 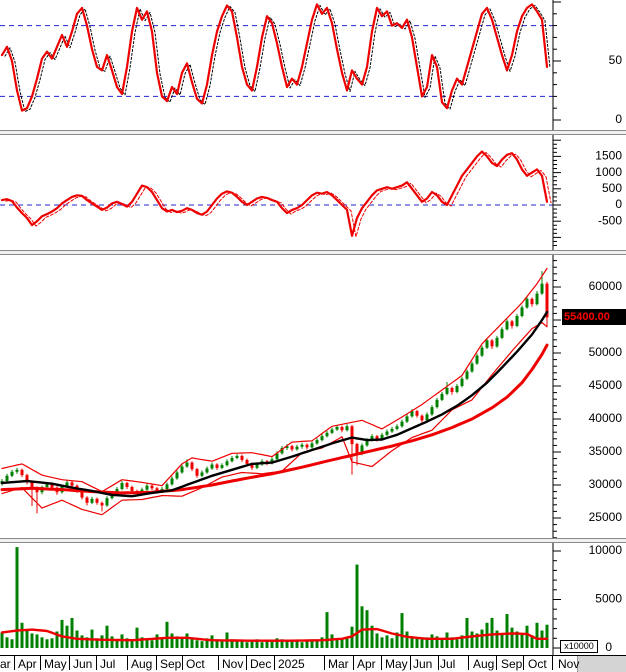 I want to click on y-axis-label: 1000, so click(x=608, y=172).